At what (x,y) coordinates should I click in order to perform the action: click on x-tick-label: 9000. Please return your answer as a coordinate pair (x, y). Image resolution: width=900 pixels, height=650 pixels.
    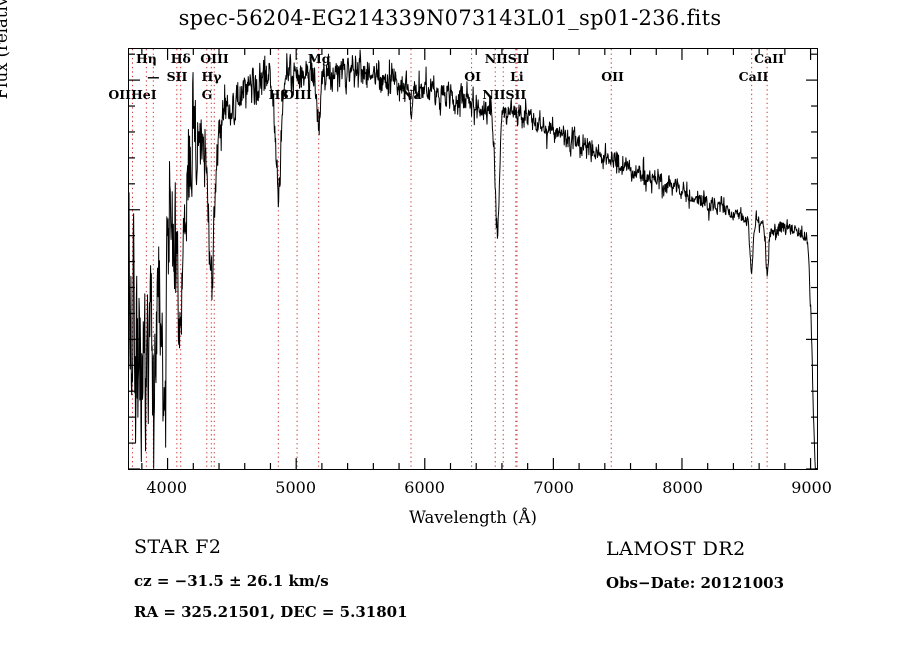
    Looking at the image, I should click on (811, 487).